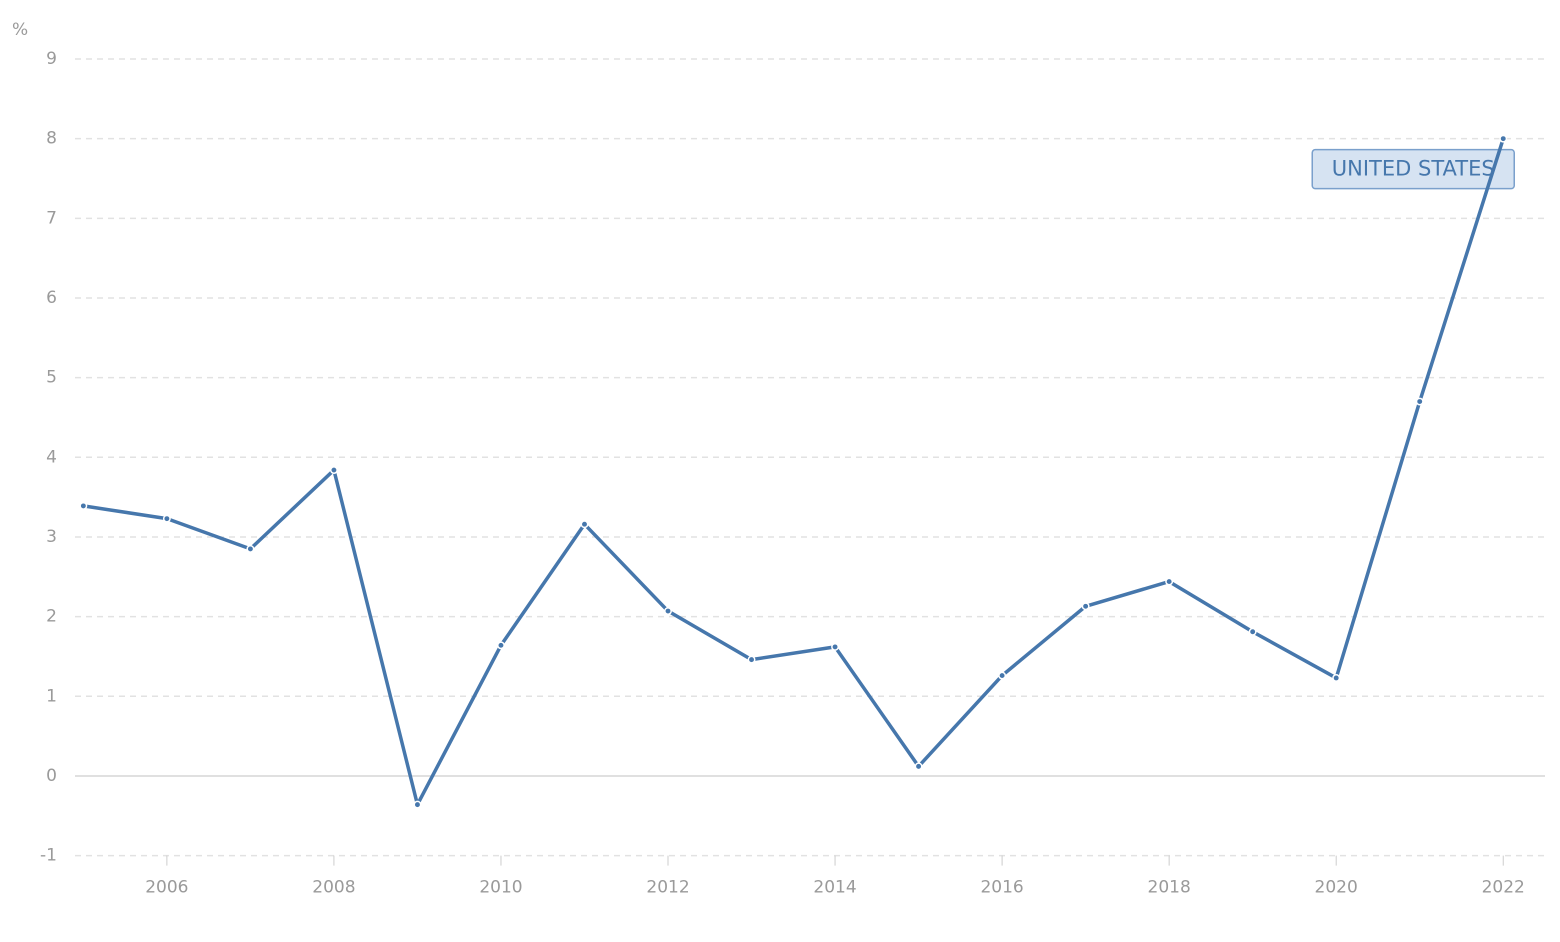  I want to click on y-tick-label: 0, so click(51, 776).